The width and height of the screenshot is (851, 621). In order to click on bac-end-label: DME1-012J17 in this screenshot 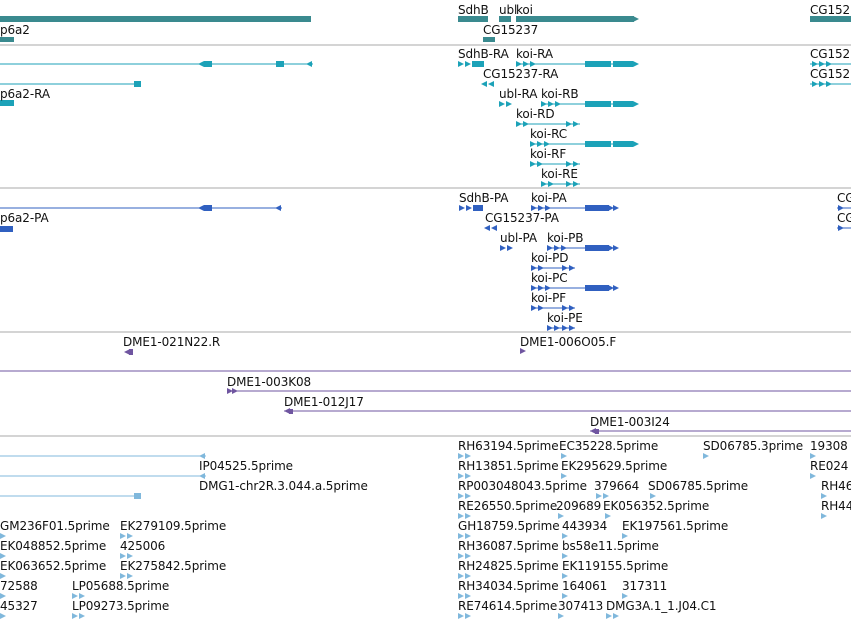, I will do `click(324, 402)`.